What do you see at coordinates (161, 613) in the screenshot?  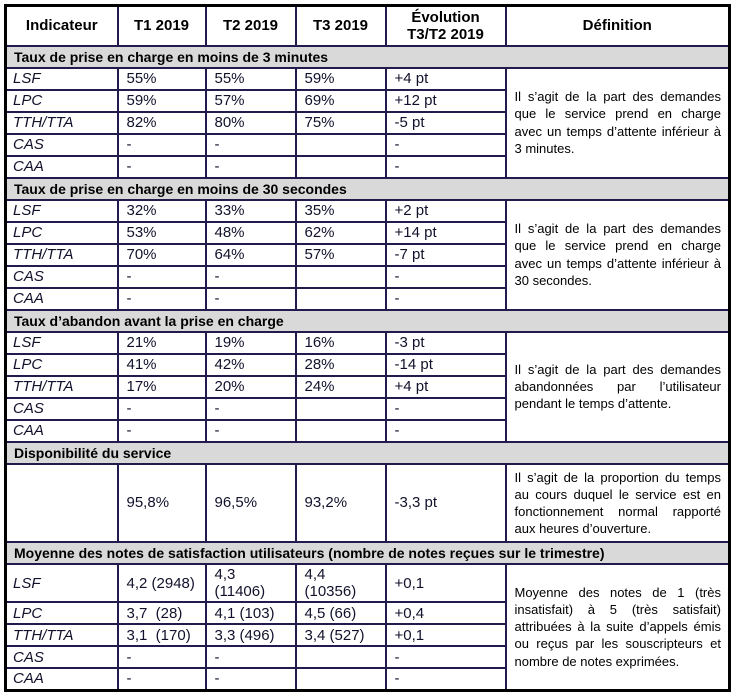 I see `value-t1: 3,7 (28)` at bounding box center [161, 613].